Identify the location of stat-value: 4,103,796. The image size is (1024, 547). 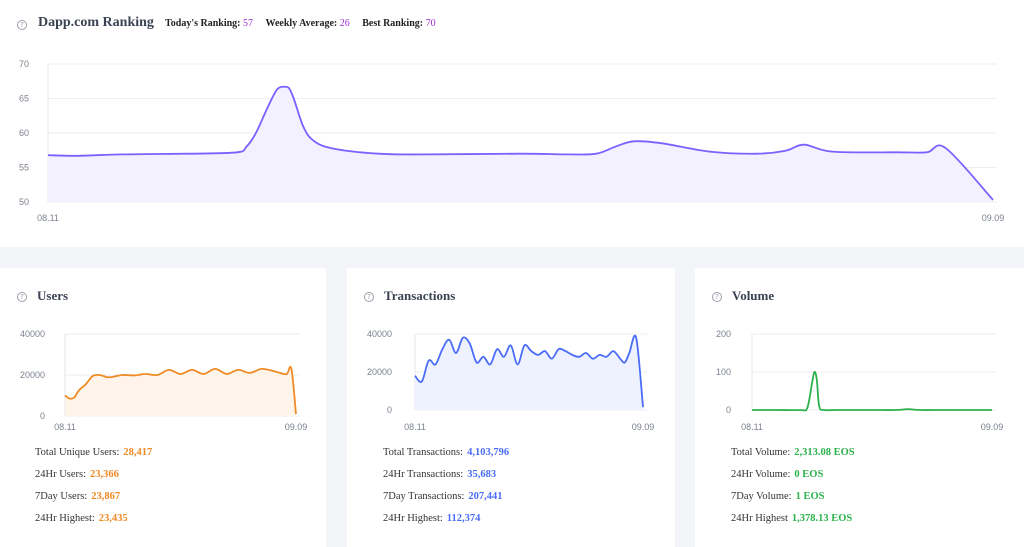
(488, 452).